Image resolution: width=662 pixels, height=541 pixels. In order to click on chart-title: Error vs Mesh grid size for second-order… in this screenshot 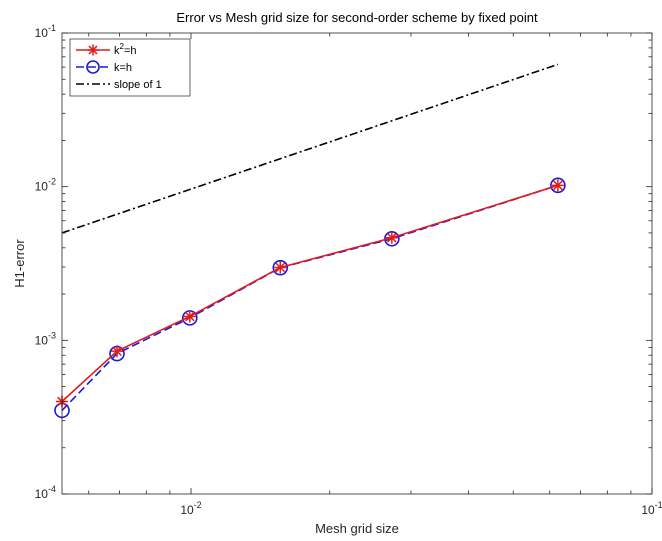, I will do `click(357, 17)`.